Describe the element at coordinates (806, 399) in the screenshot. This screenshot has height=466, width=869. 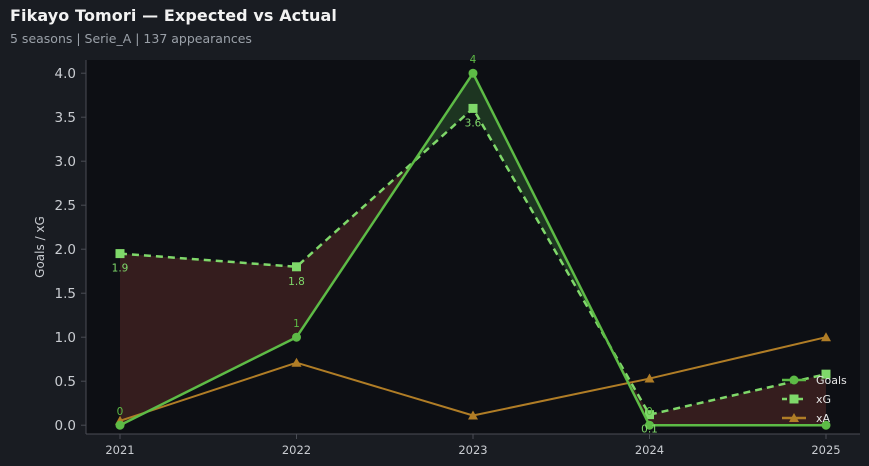
I see `legend-item-xg: xG` at that location.